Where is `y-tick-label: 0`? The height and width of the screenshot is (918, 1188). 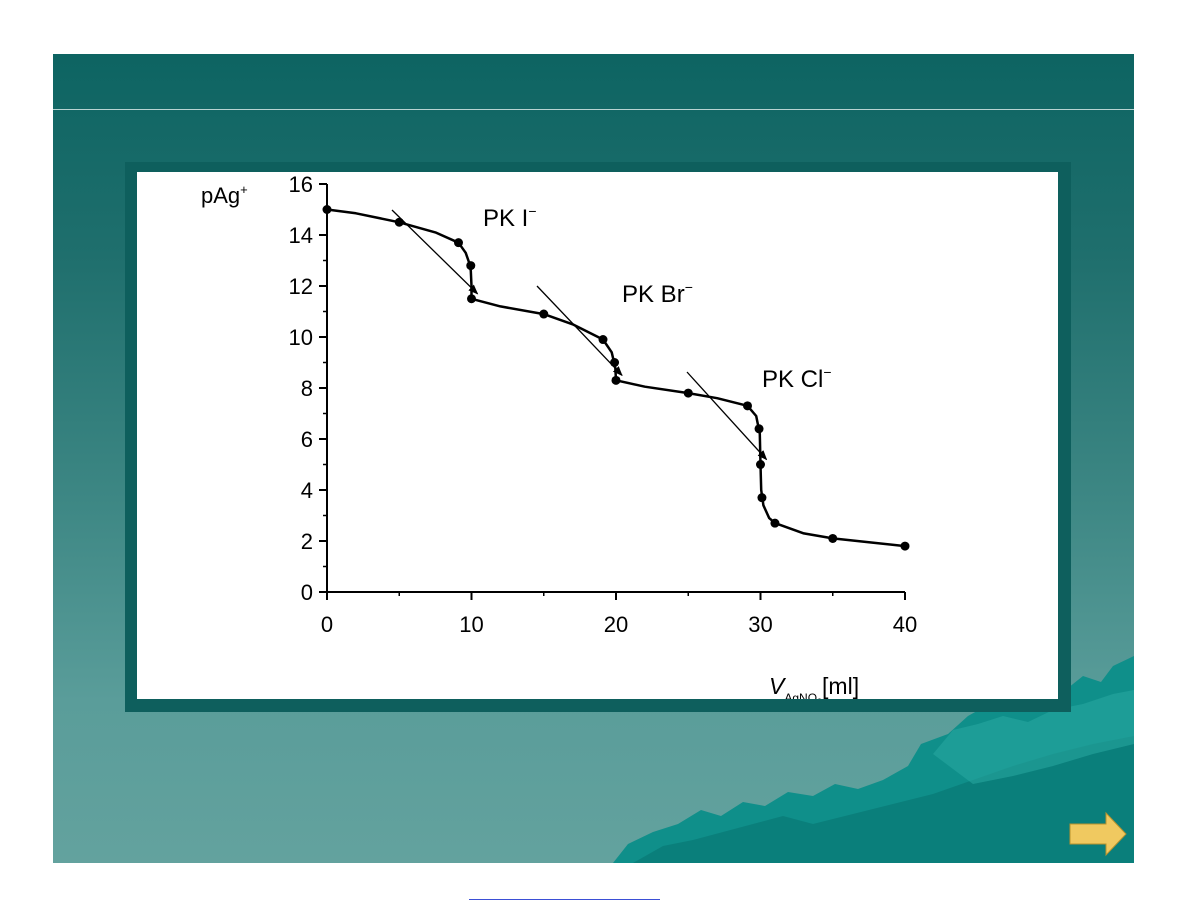
y-tick-label: 0 is located at coordinates (307, 592).